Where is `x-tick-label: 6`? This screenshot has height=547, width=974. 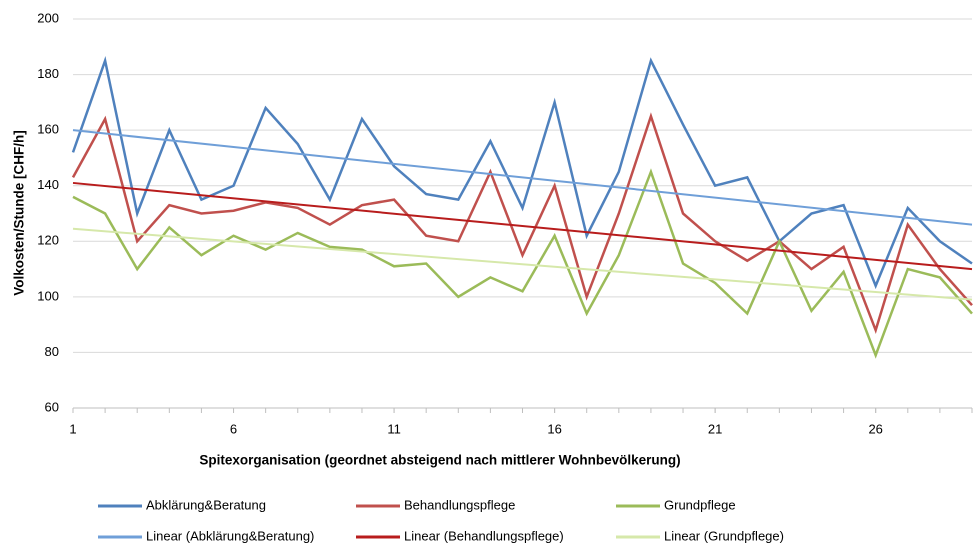
x-tick-label: 6 is located at coordinates (233, 428).